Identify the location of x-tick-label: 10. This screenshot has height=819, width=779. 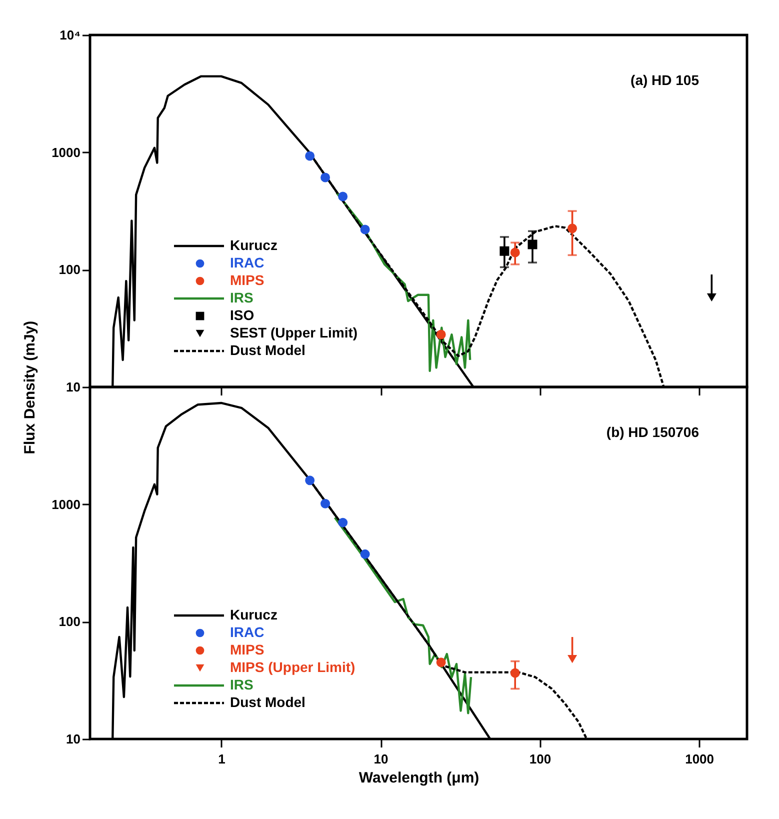
(381, 759).